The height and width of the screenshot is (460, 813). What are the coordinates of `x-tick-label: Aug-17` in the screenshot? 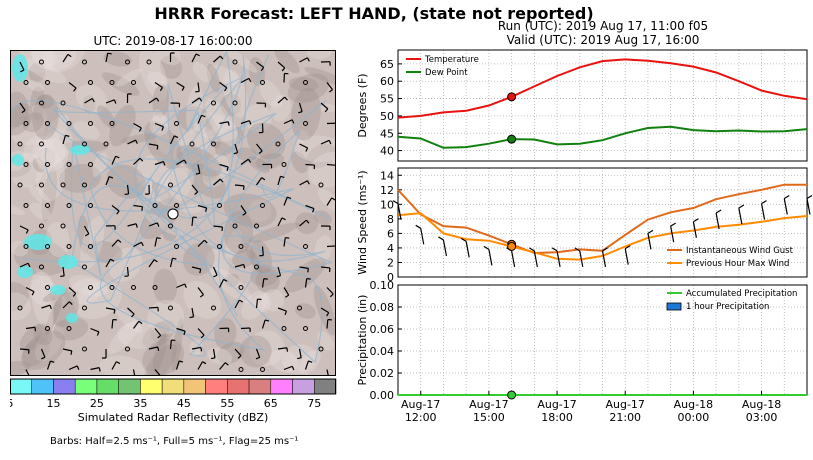 It's located at (488, 404).